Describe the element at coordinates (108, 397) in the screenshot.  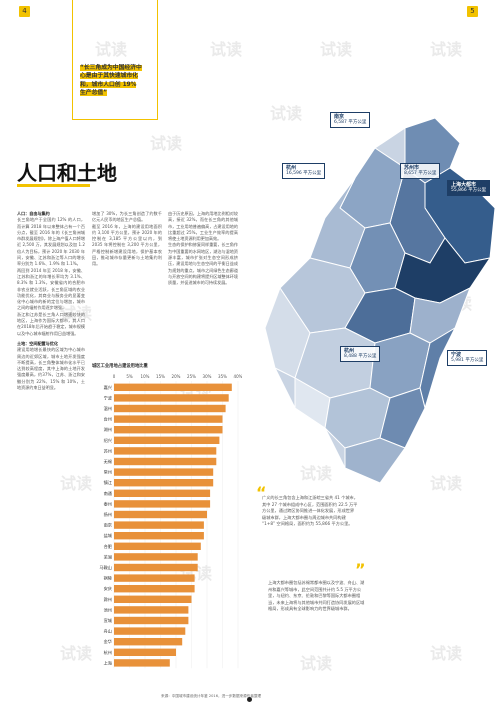
I see `category-label: 宁波` at that location.